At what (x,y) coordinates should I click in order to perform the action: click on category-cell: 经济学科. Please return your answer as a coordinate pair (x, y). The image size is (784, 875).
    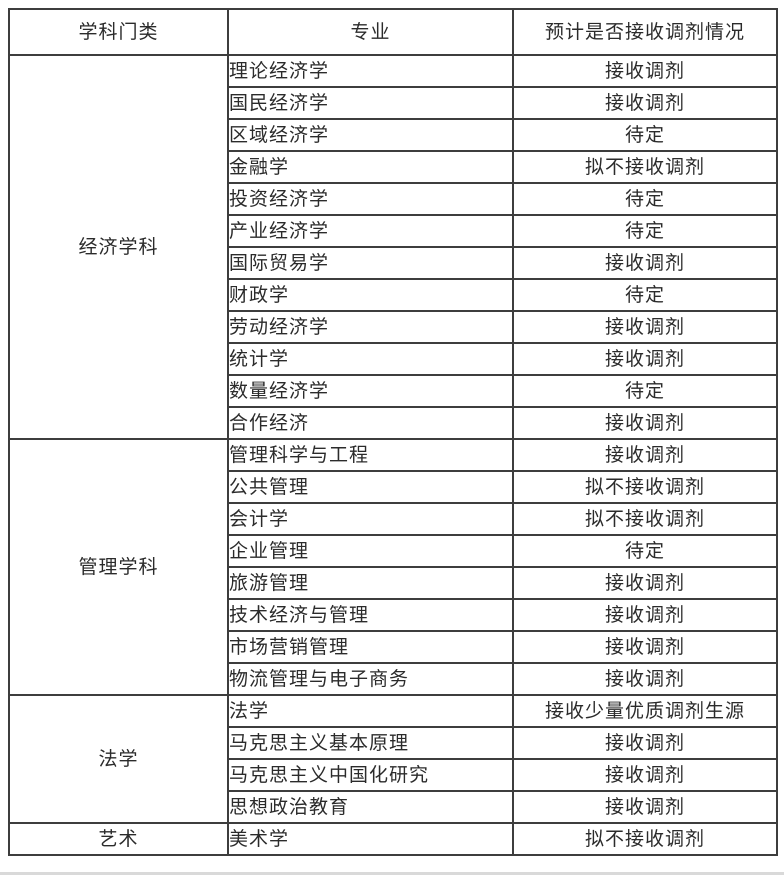
    Looking at the image, I should click on (118, 247).